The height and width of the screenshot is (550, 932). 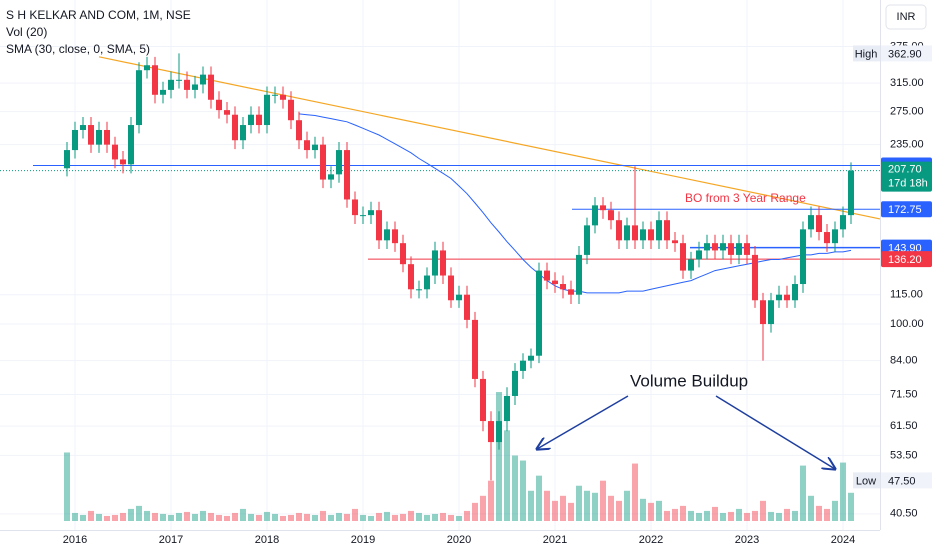 I want to click on marker-text: High, so click(x=866, y=54).